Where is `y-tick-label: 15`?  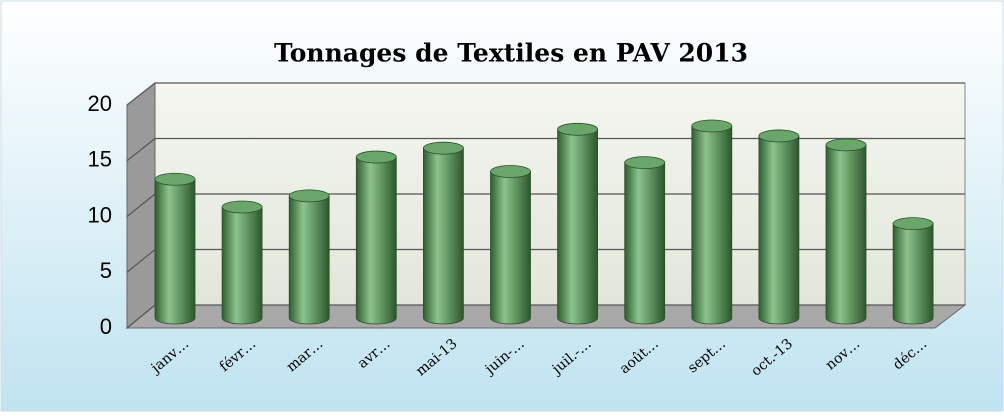
y-tick-label: 15 is located at coordinates (100, 159).